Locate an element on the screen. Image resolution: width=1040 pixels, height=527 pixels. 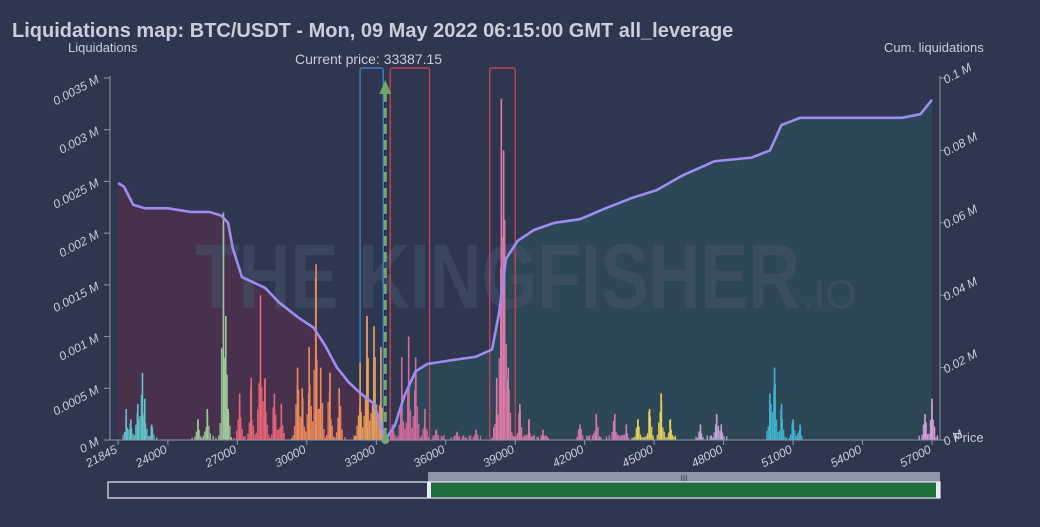
left-tick-label: 0.0005 M is located at coordinates (76, 401).